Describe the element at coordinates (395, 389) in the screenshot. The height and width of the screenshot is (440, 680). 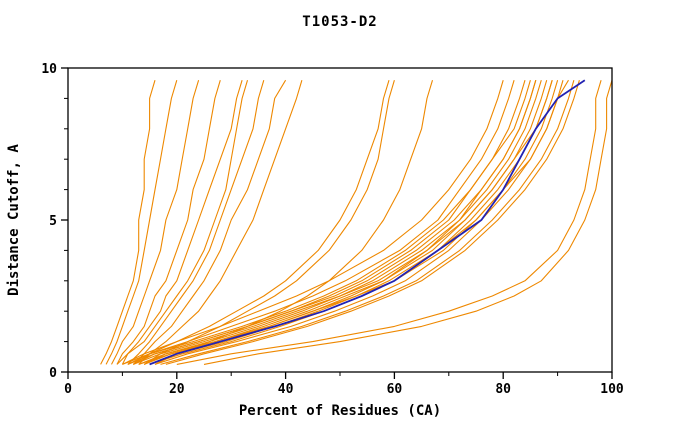
I see `x-tick-label: 60` at that location.